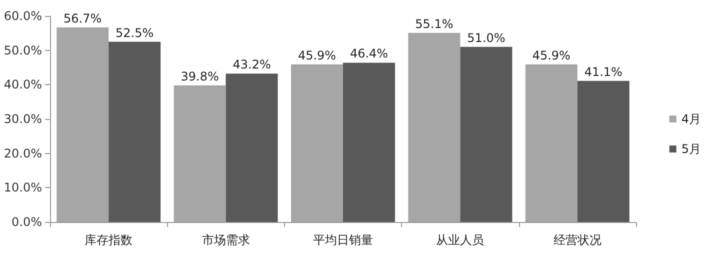  What do you see at coordinates (23, 85) in the screenshot?
I see `y-tick-label: 40.0%` at bounding box center [23, 85].